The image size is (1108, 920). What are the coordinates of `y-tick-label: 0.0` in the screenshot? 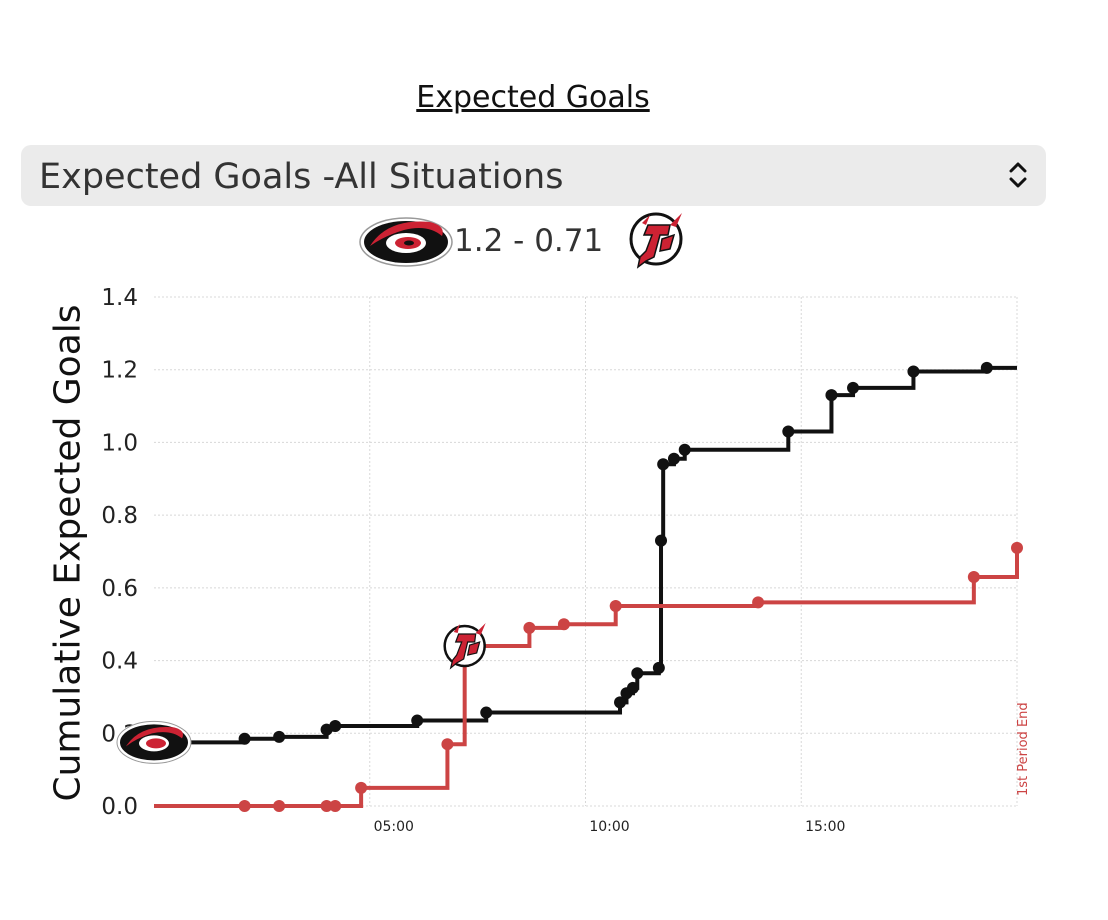 It's located at (119, 807).